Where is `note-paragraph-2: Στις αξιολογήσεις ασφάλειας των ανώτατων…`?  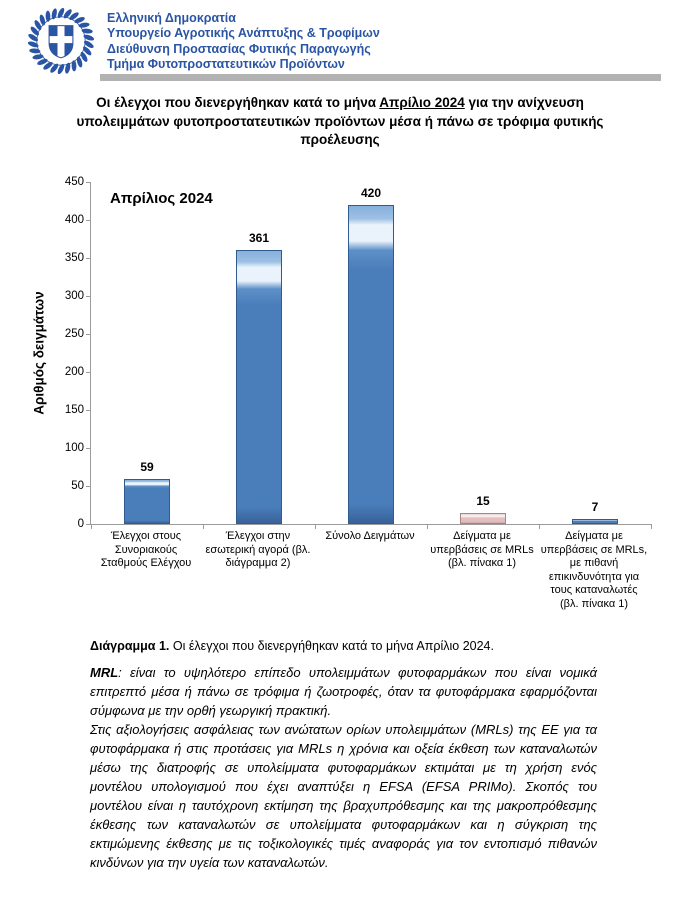
note-paragraph-2: Στις αξιολογήσεις ασφάλειας των ανώτατων… is located at coordinates (343, 796).